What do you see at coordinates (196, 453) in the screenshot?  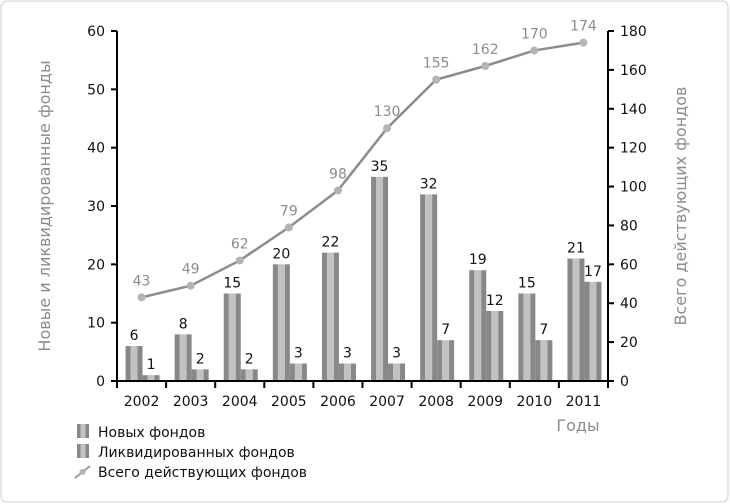 I see `legend-label-liquidated: Ликвидированных фондов` at bounding box center [196, 453].